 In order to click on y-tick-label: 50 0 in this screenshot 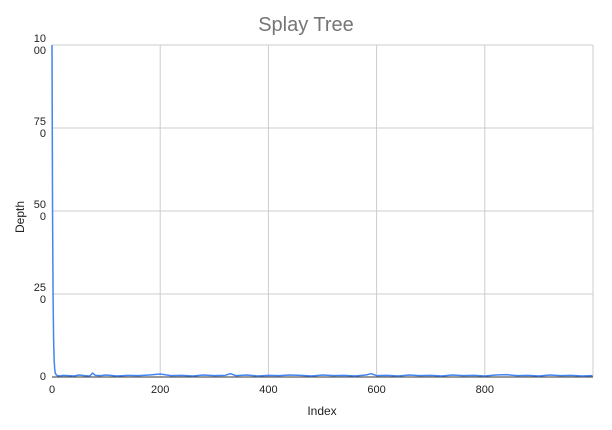, I will do `click(39, 211)`.